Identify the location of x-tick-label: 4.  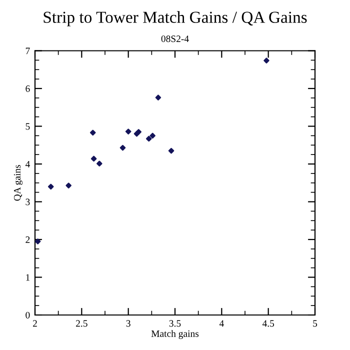
(221, 323).